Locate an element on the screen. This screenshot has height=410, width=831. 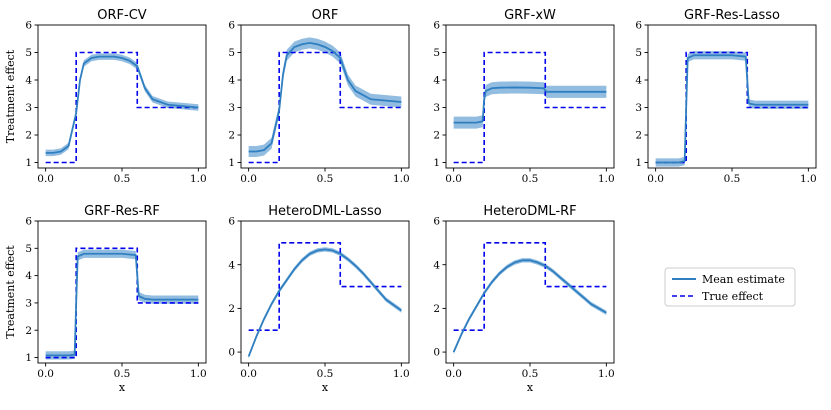
chart-1-title: ORF is located at coordinates (325, 15).